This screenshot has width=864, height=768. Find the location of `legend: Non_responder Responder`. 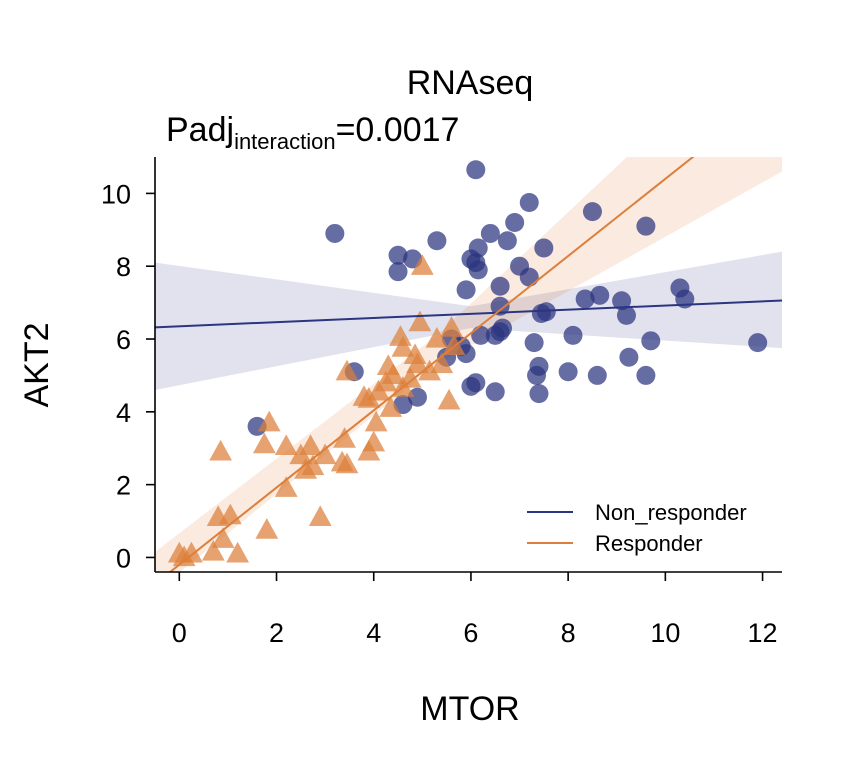

legend: Non_responder Responder is located at coordinates (637, 528).